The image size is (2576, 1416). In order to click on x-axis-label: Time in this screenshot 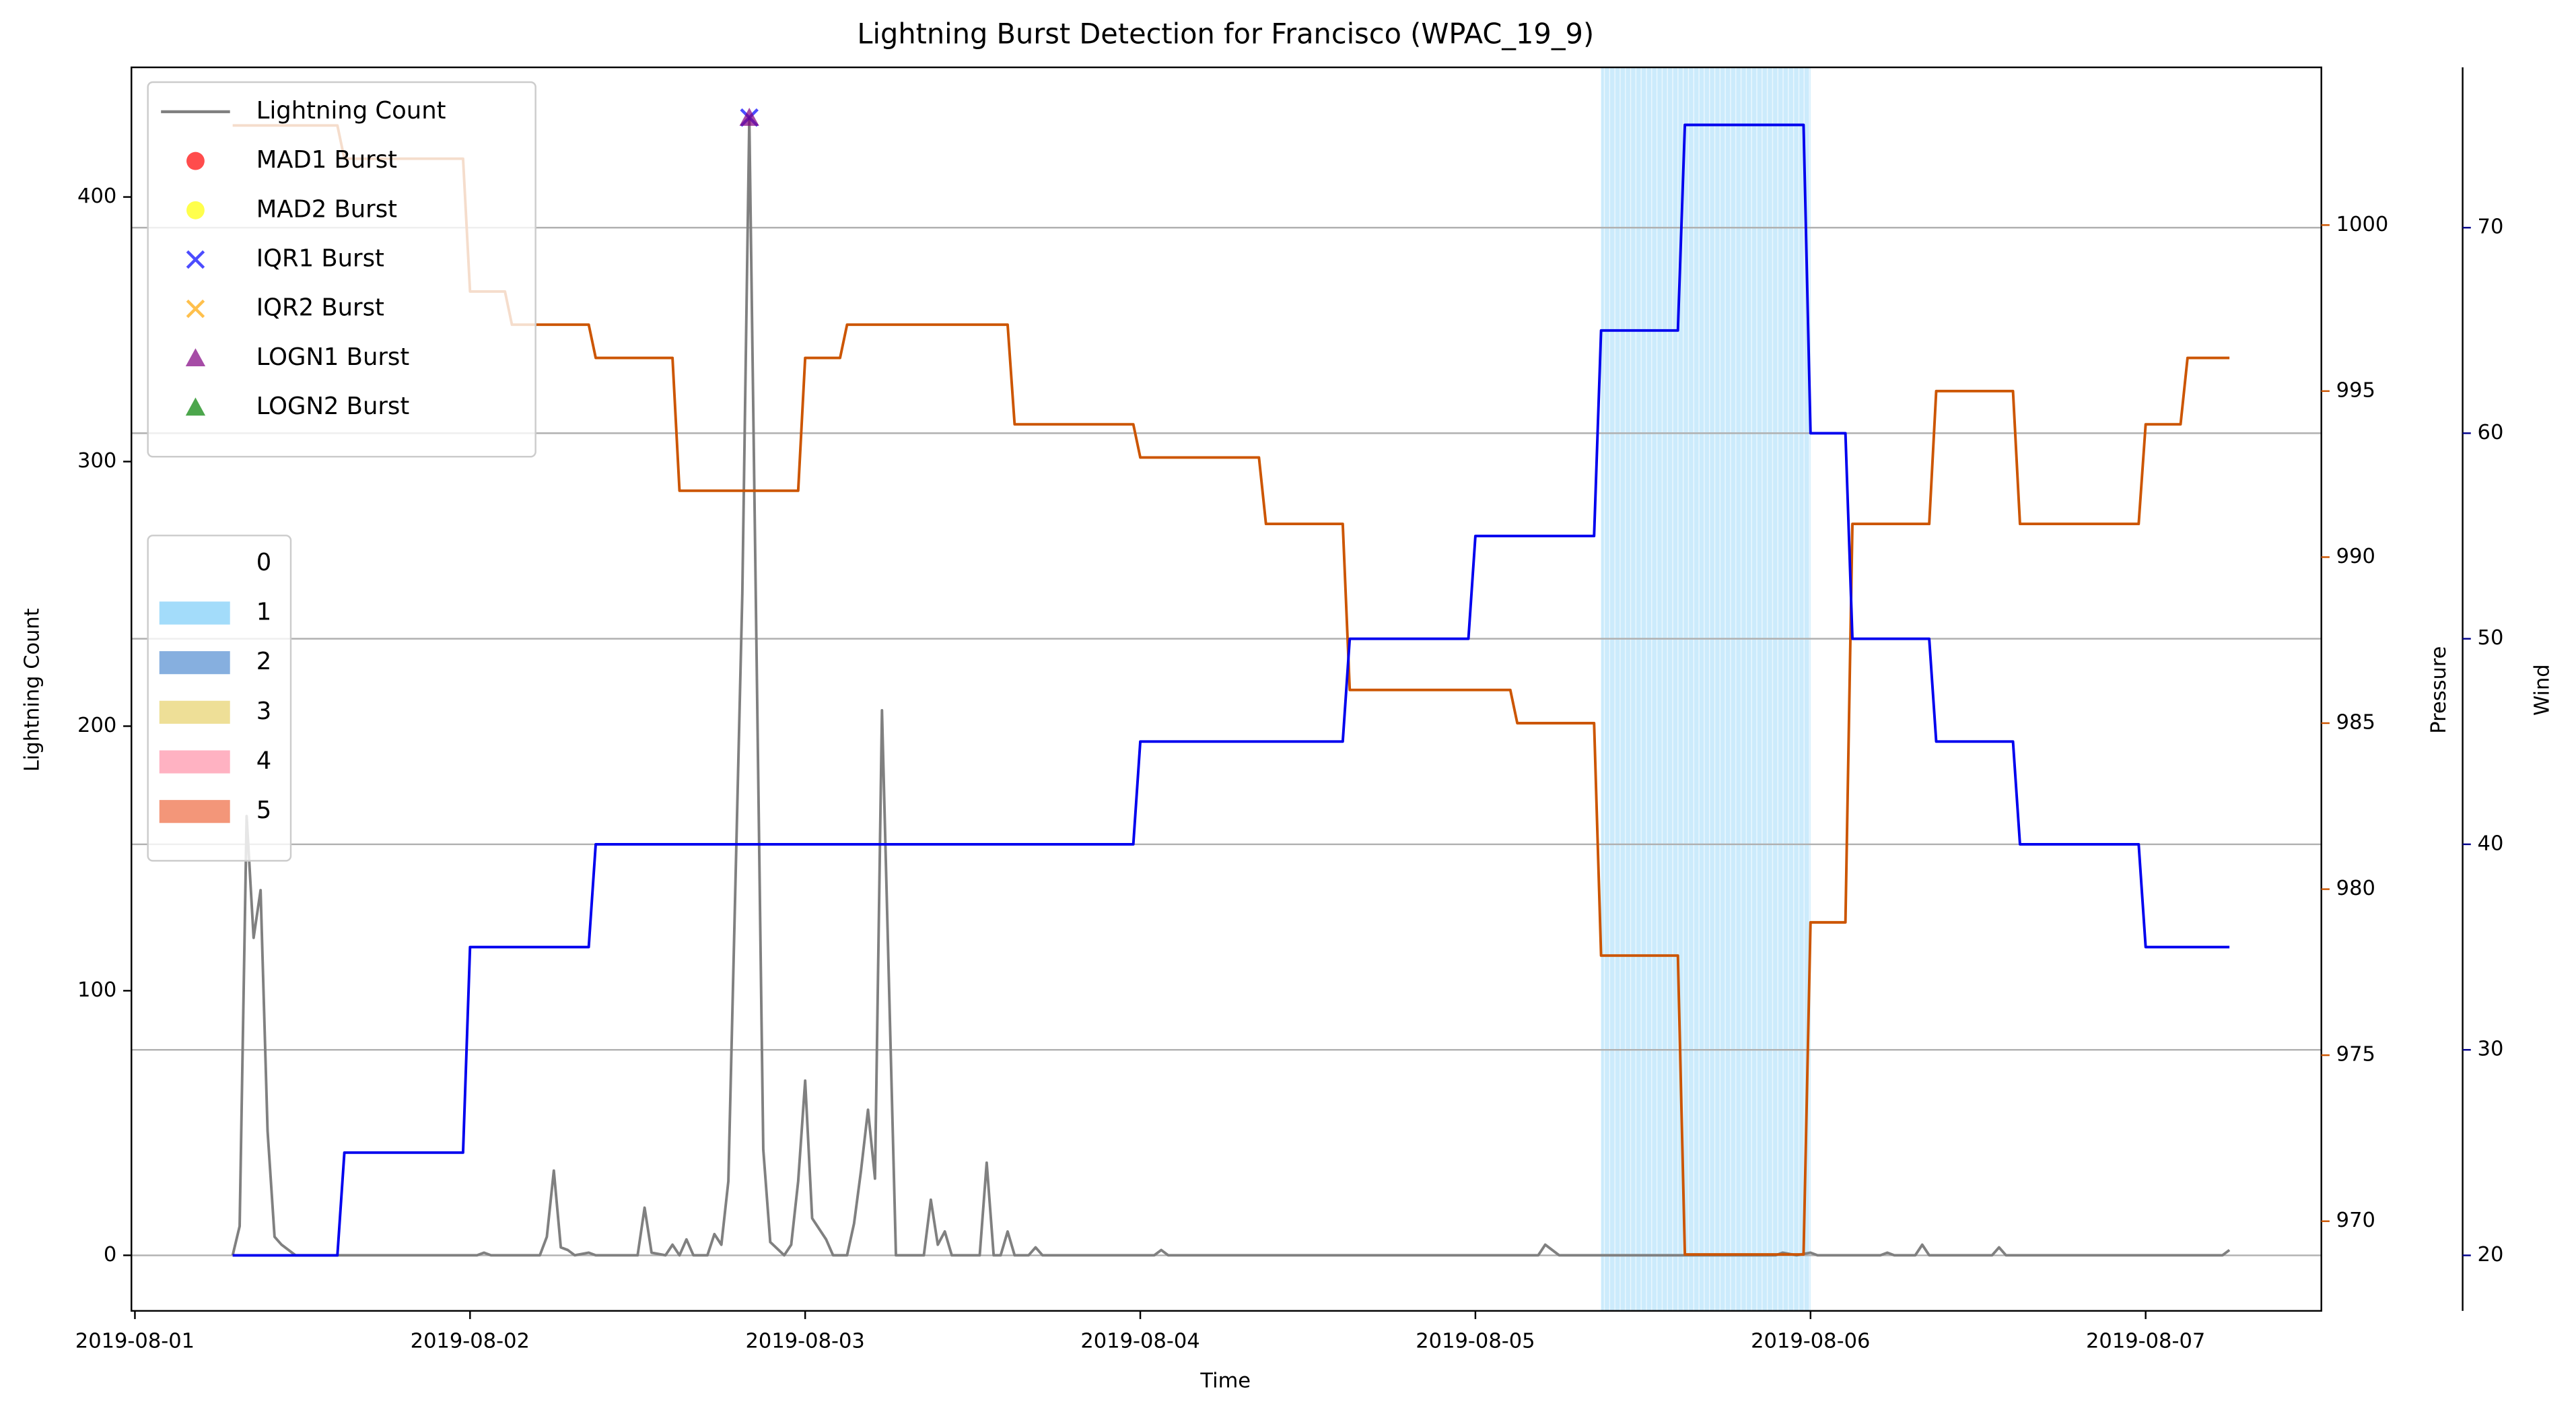, I will do `click(1225, 1380)`.